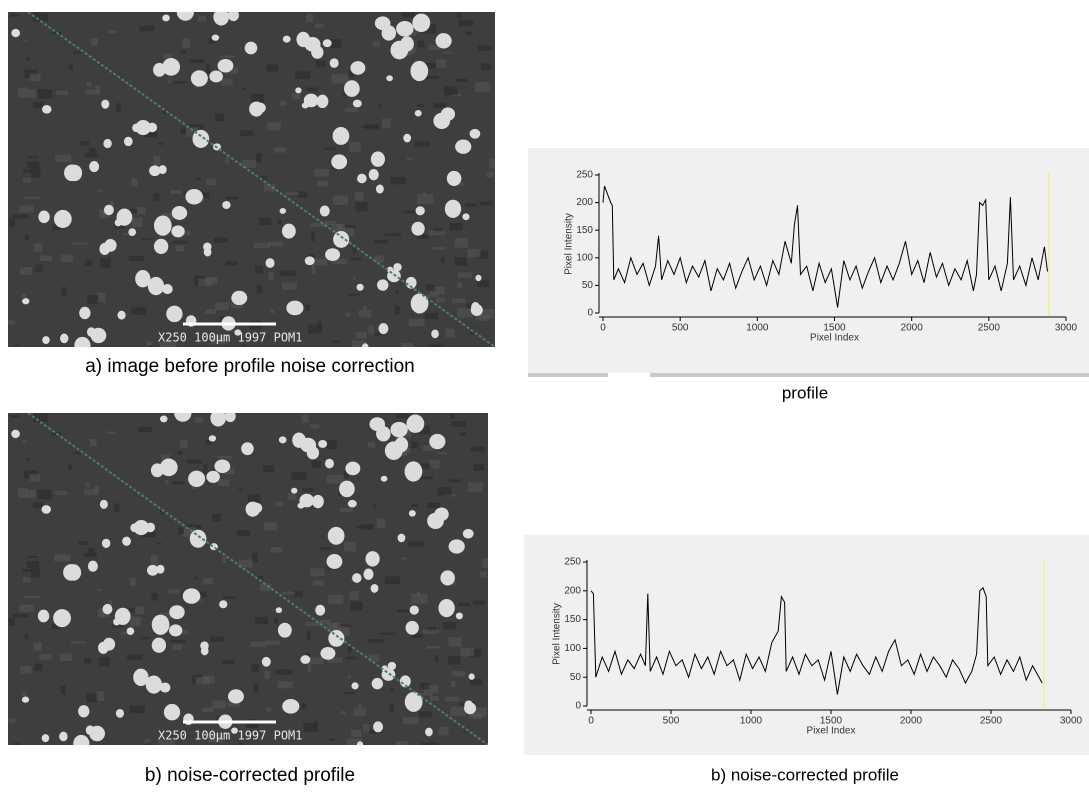 Image resolution: width=1089 pixels, height=799 pixels. Describe the element at coordinates (572, 648) in the screenshot. I see `y-tick-label: 100` at that location.